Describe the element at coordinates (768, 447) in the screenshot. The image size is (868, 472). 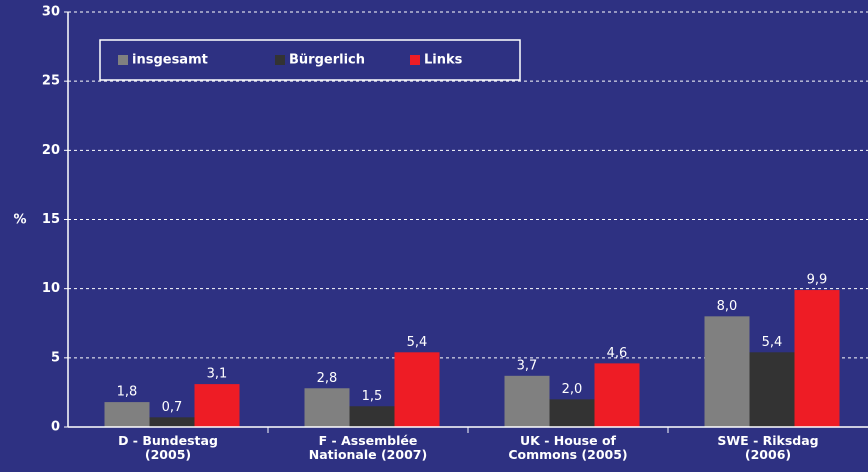
I see `x-tick-label: SWE - Riksdag (2006)` at that location.